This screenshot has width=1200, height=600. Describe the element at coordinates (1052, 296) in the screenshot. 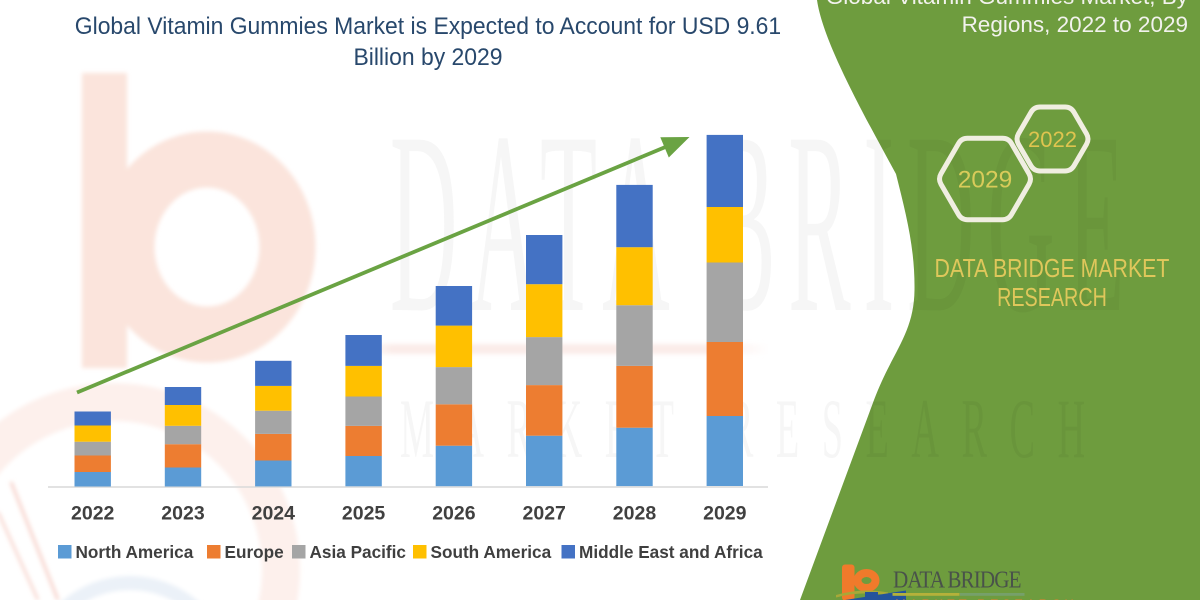

I see `svg-text: RESEARCH` at that location.